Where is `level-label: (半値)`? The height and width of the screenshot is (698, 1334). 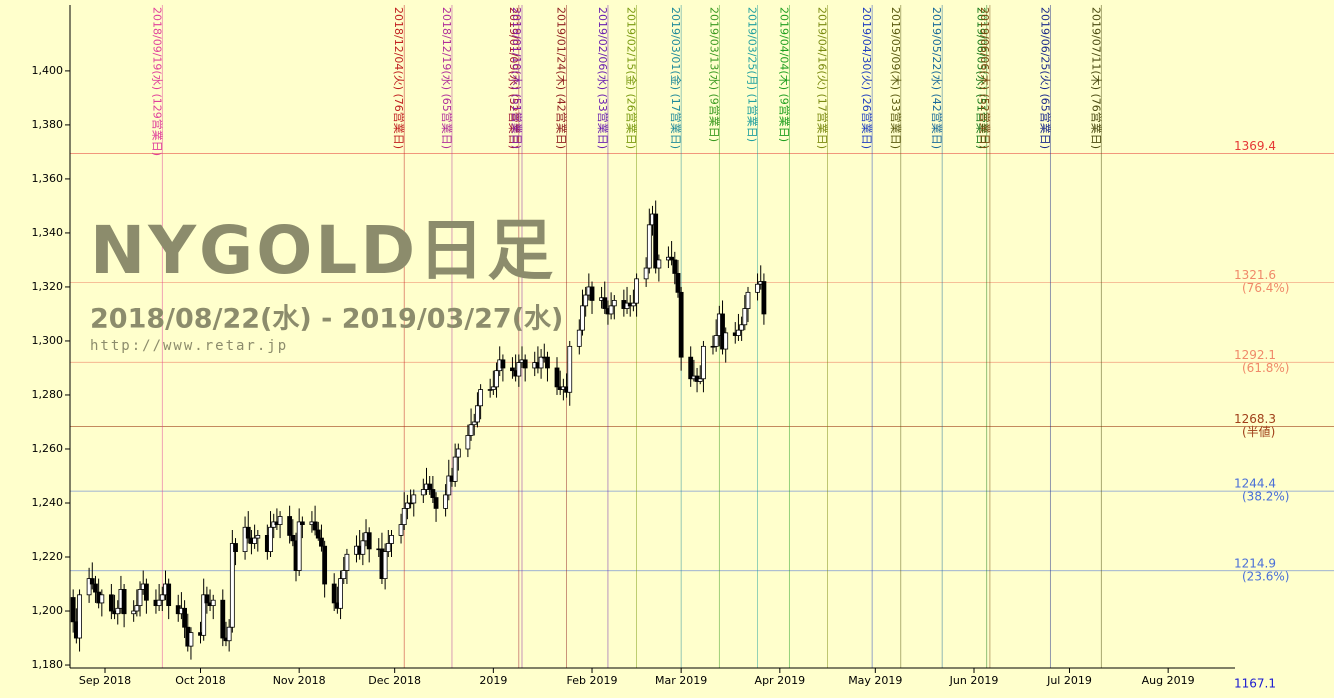
level-label: (半値) is located at coordinates (1258, 431).